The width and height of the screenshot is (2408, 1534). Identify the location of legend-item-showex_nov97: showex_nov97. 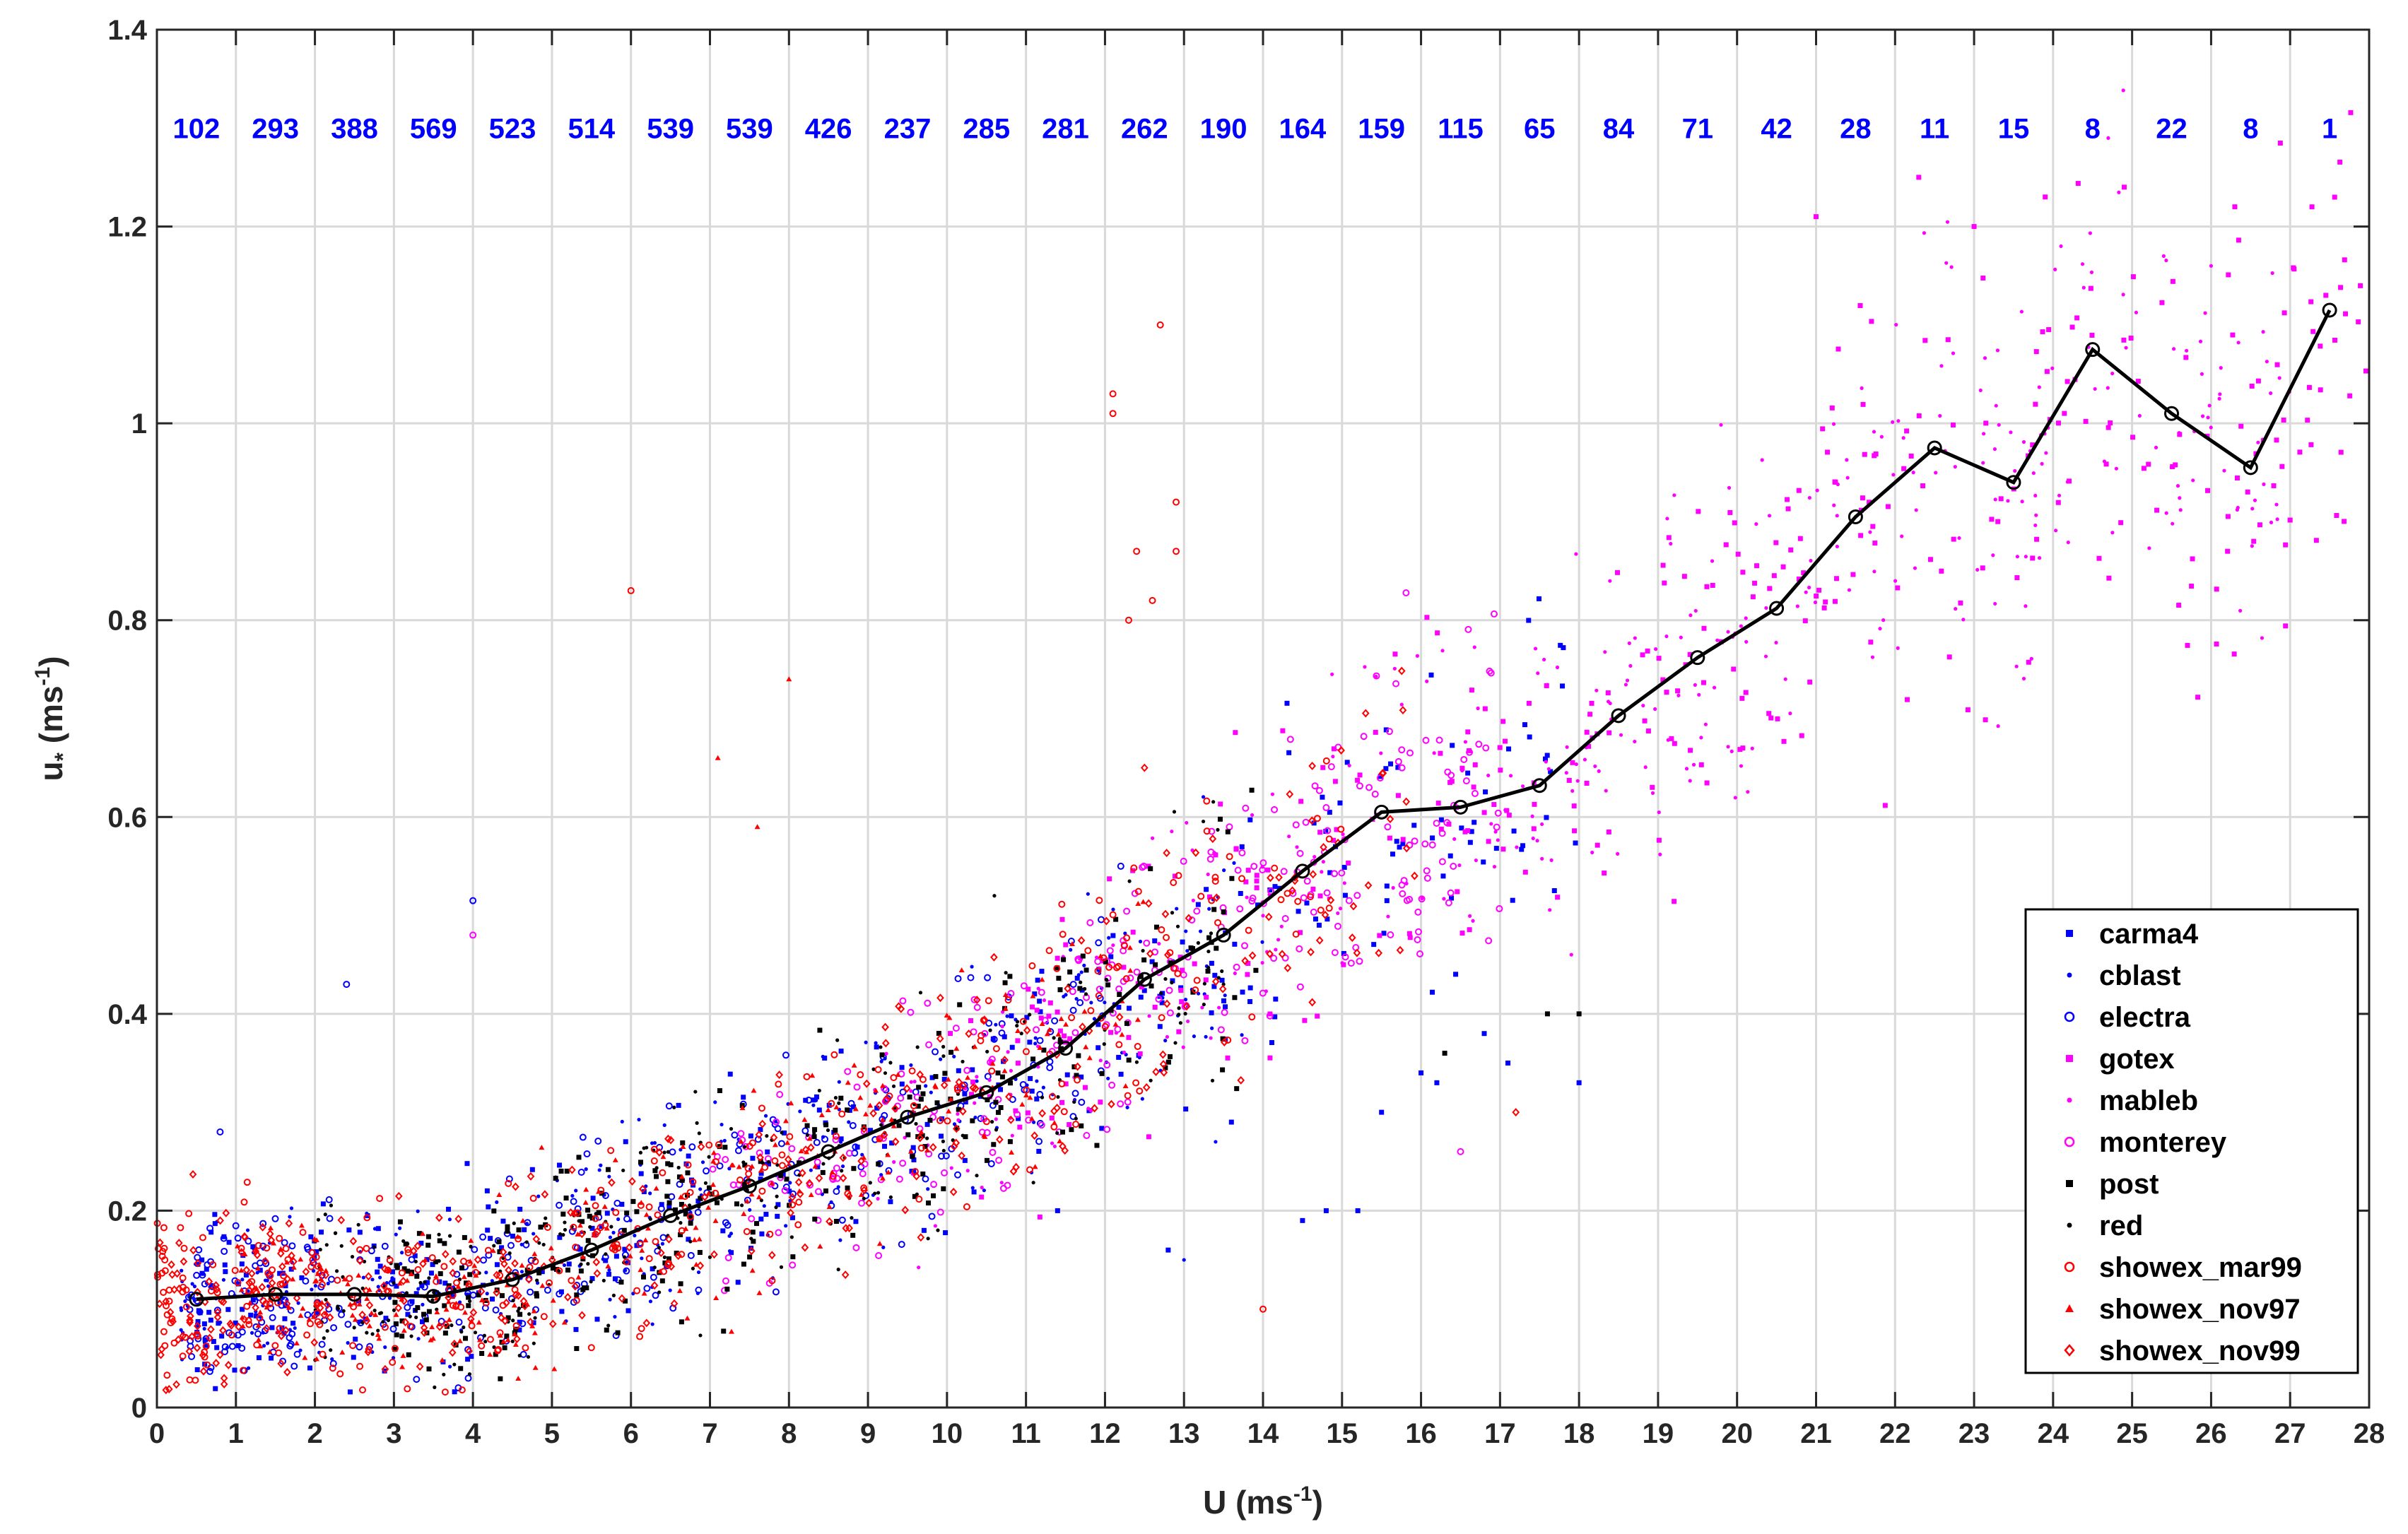
(2183, 1309).